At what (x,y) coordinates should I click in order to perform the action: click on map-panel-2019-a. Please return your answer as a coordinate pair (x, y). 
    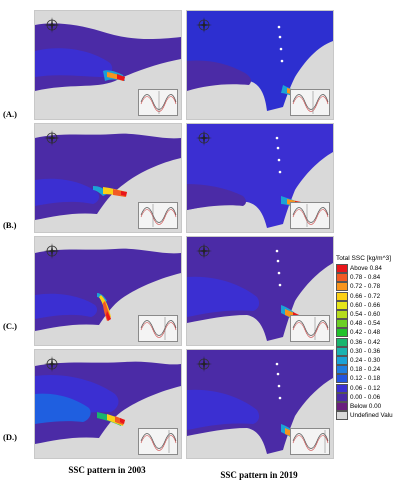
    Looking at the image, I should click on (260, 65).